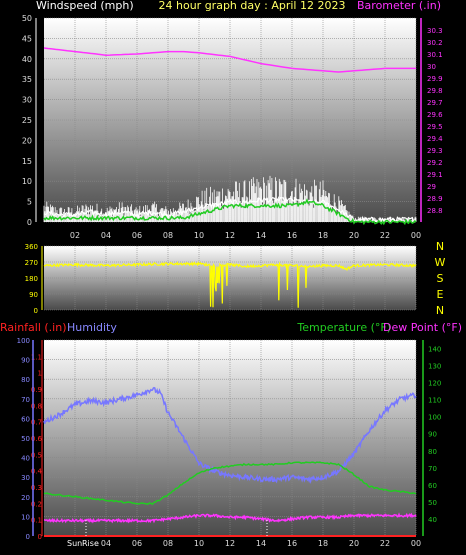 This screenshot has width=466, height=555. What do you see at coordinates (440, 294) in the screenshot?
I see `compass-label: E` at bounding box center [440, 294].